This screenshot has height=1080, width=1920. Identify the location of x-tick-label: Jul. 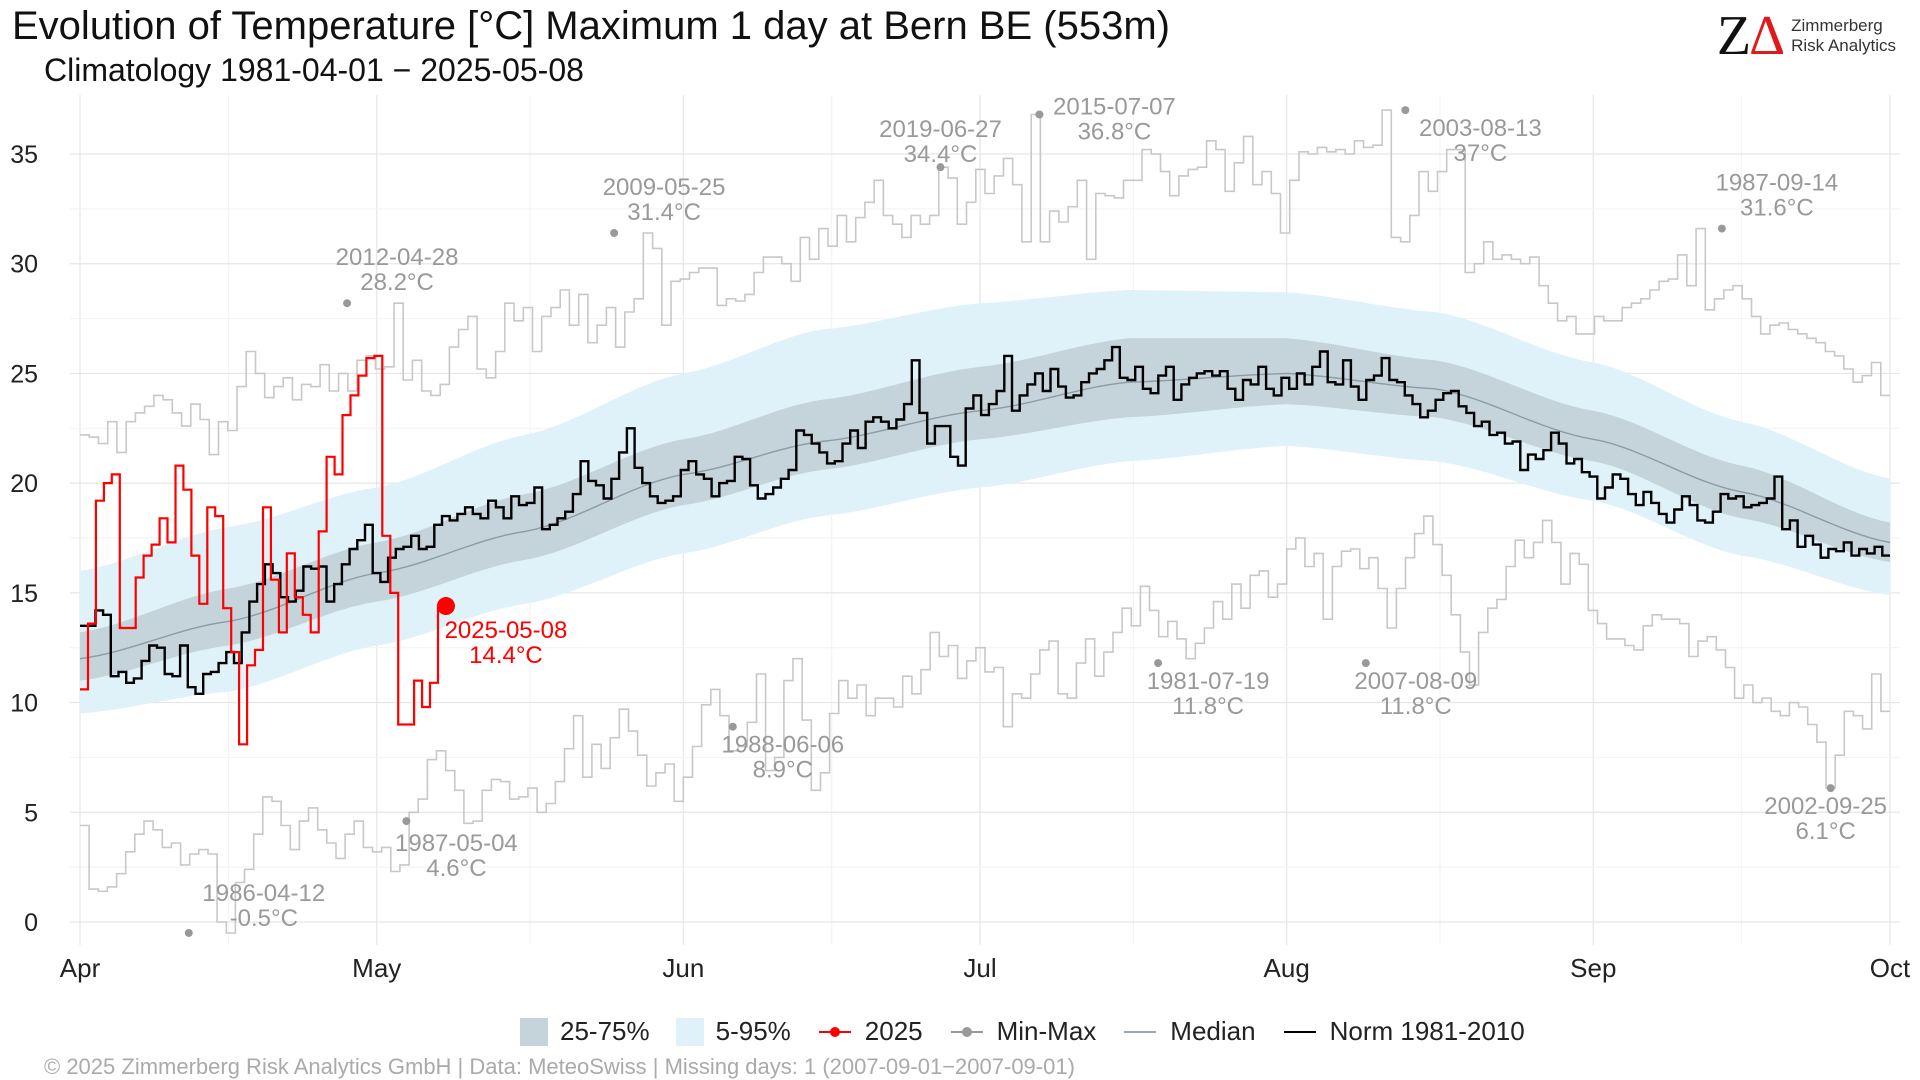
(979, 968).